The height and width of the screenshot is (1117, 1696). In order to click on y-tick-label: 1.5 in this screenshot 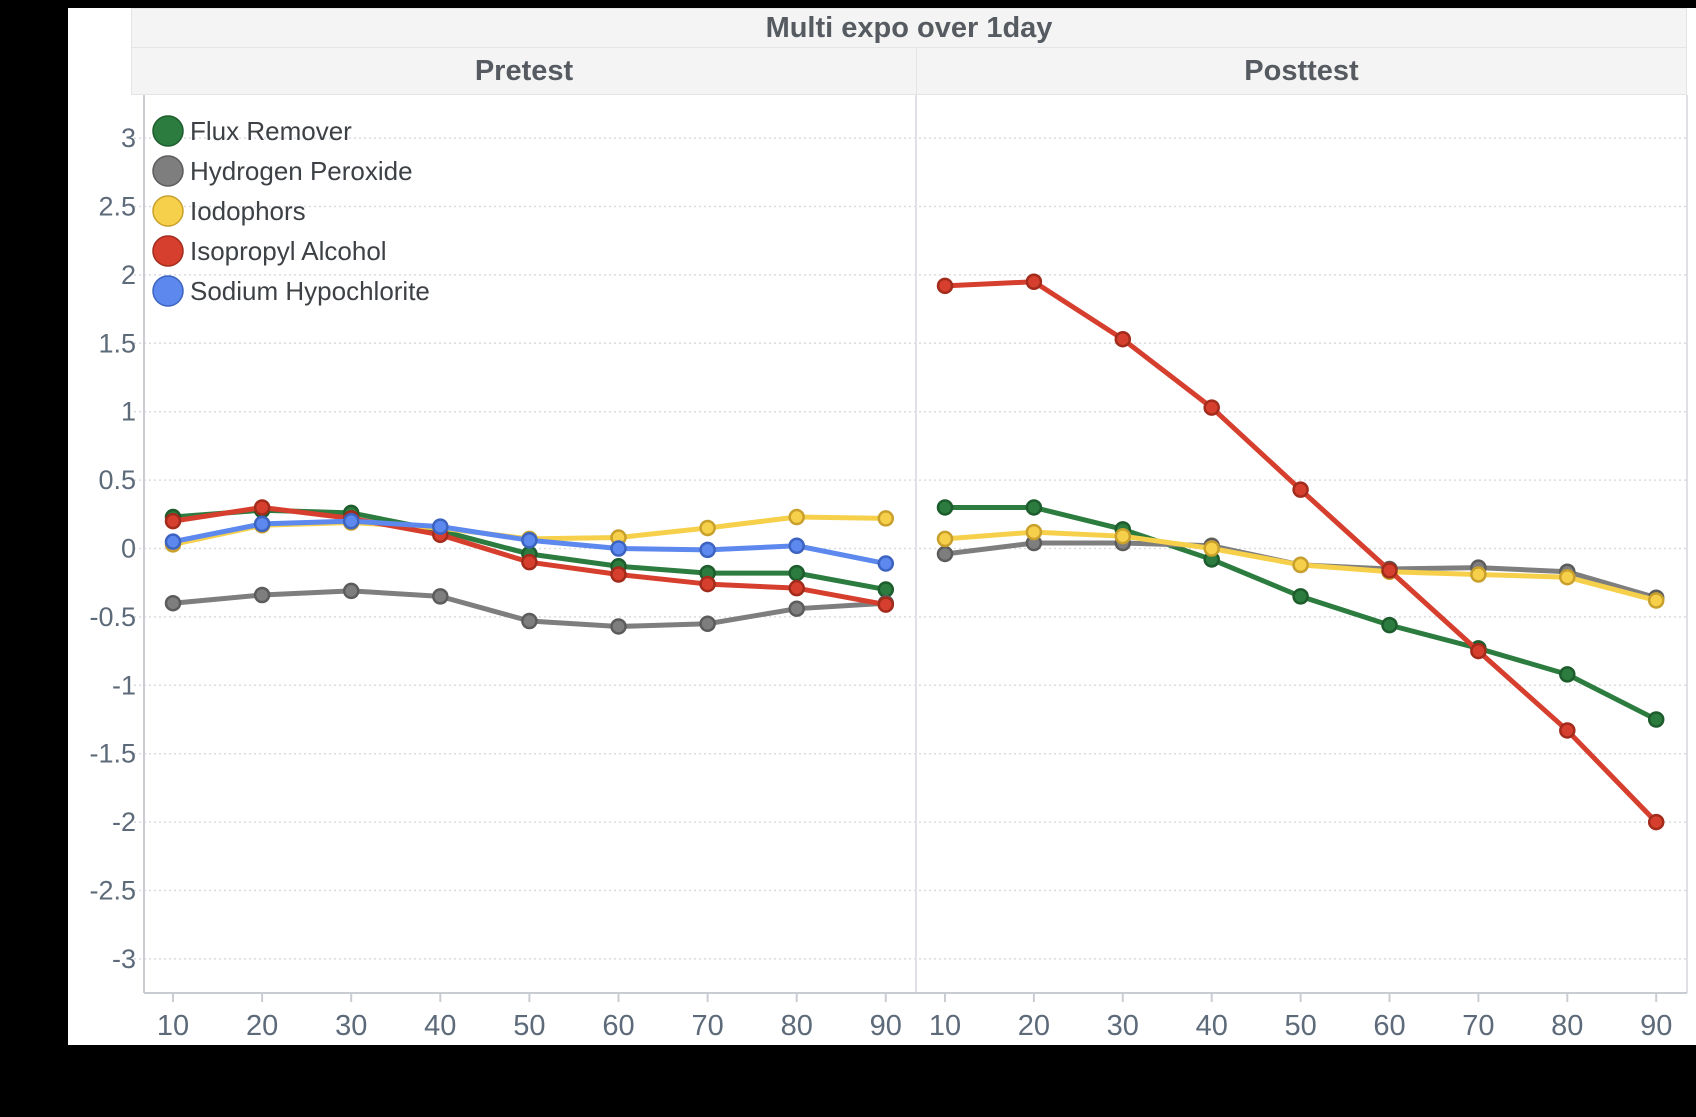, I will do `click(117, 343)`.